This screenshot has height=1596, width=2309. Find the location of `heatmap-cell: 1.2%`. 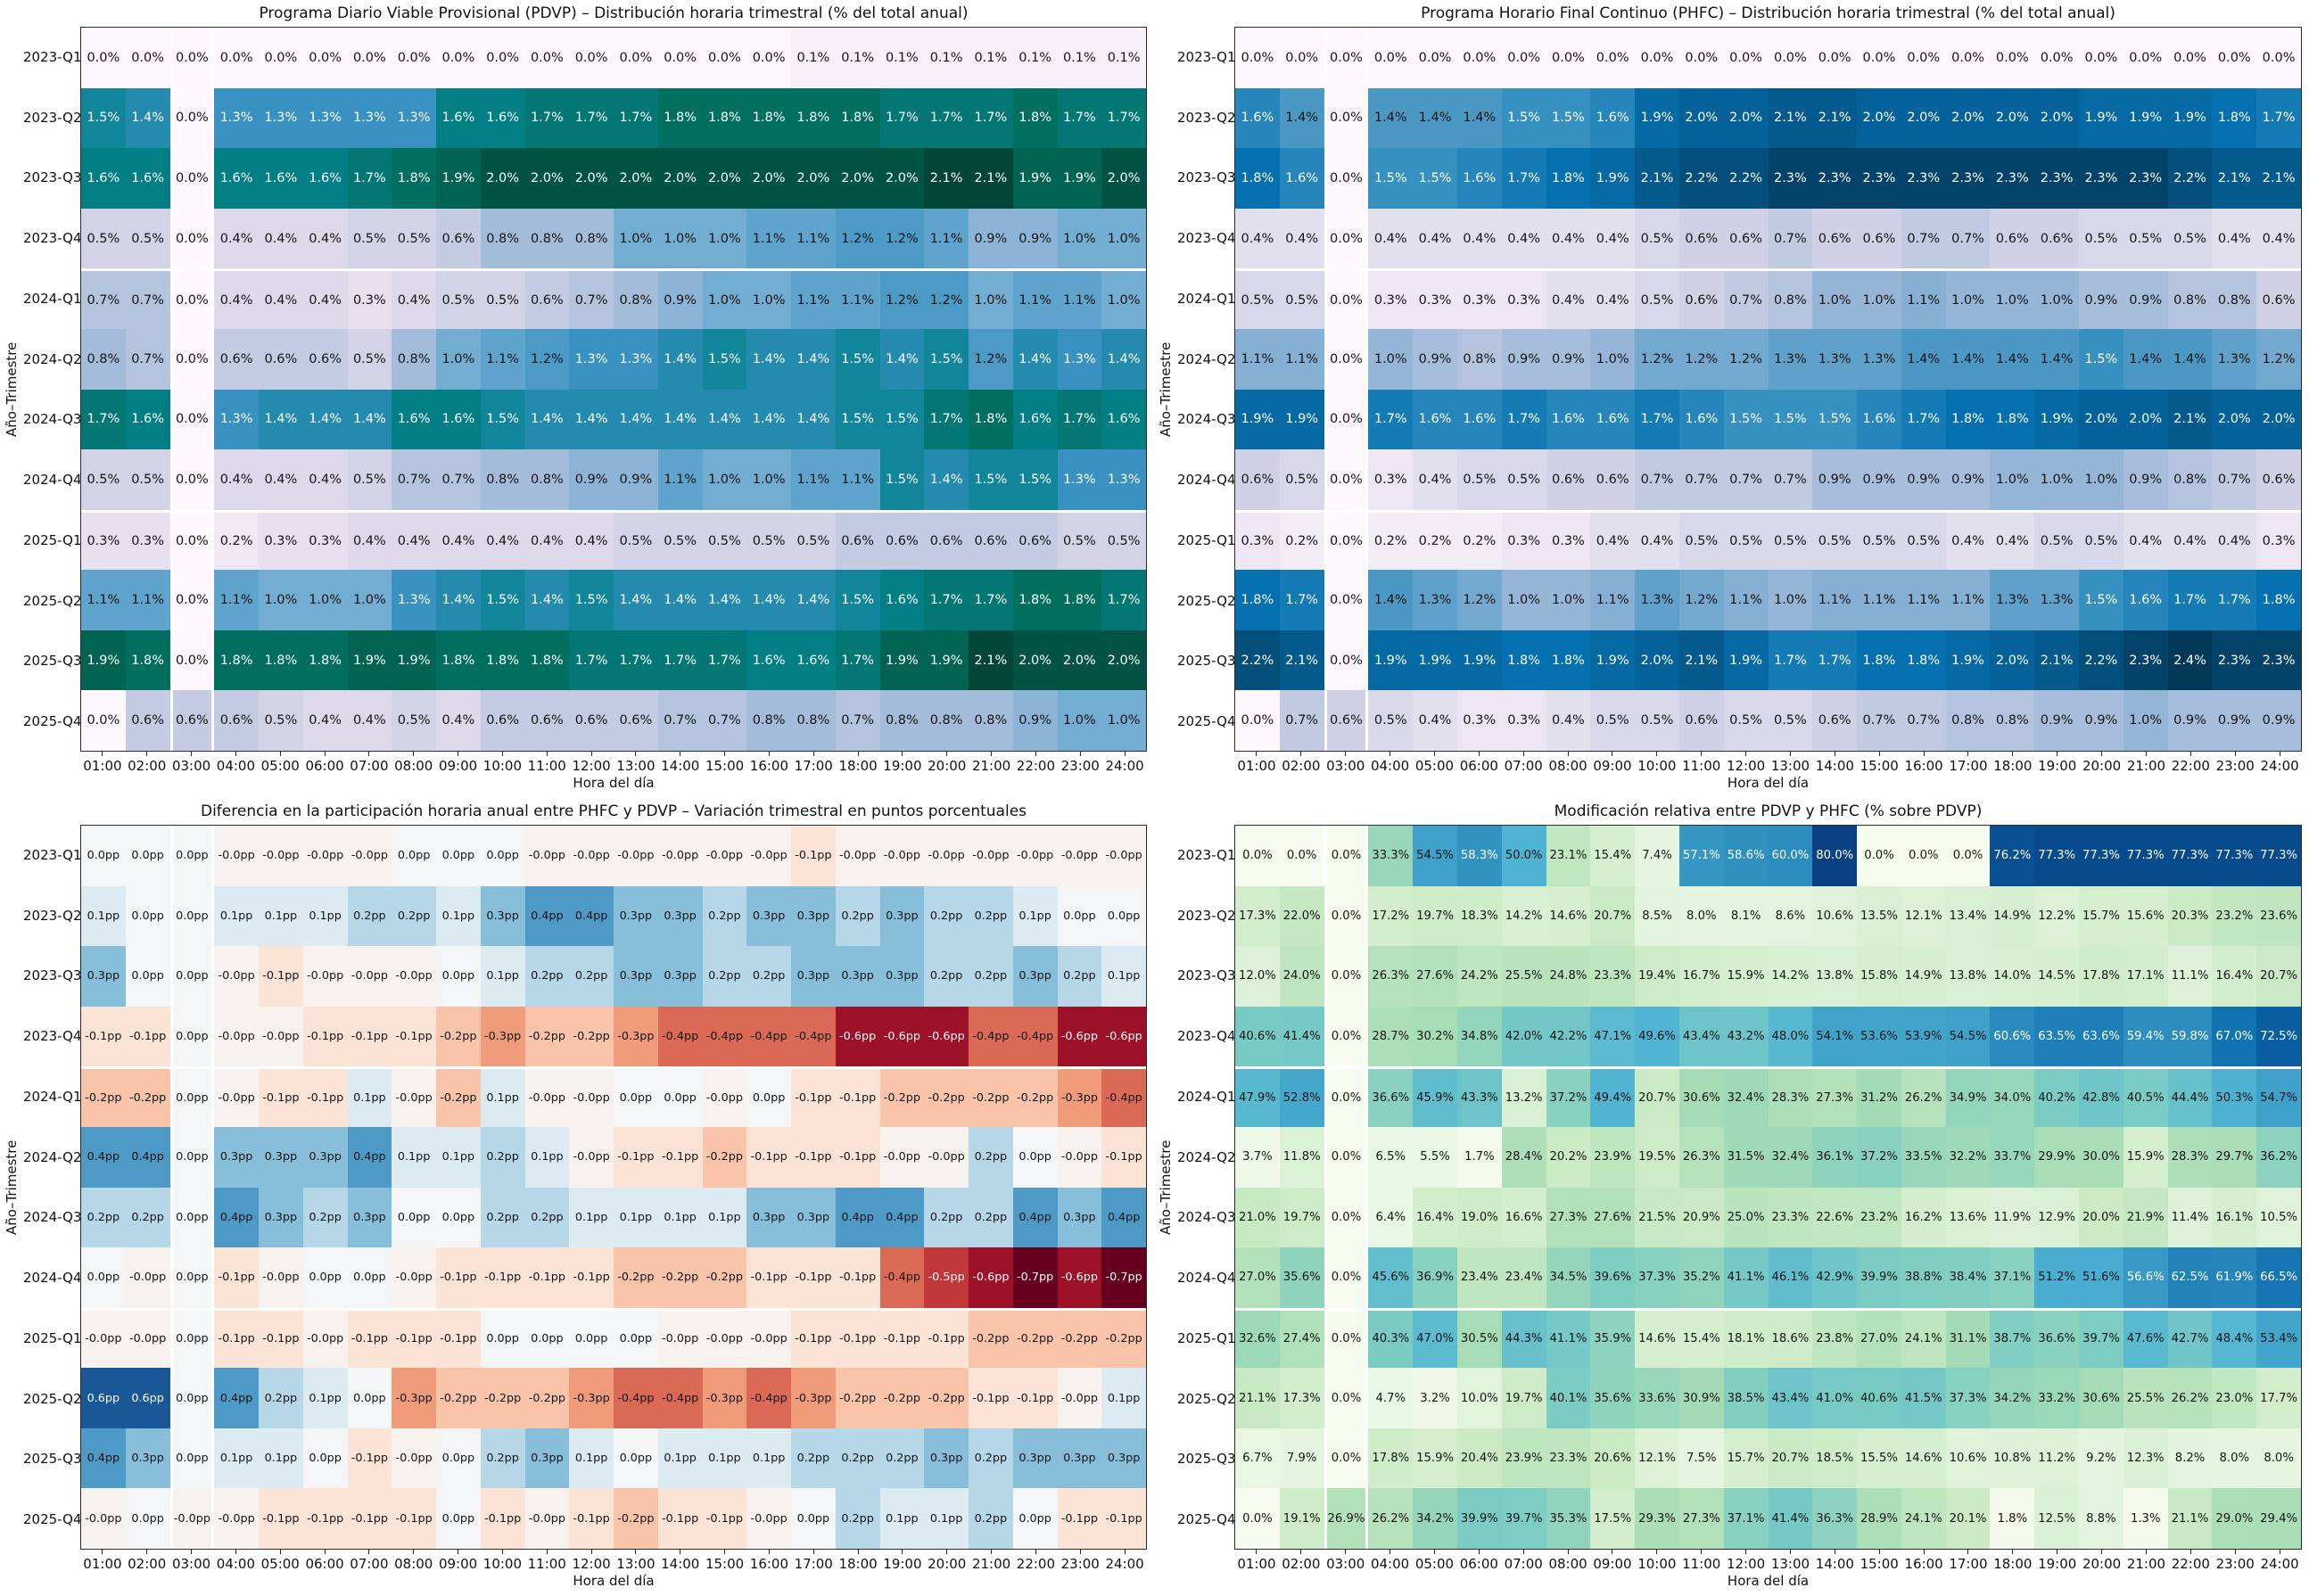

heatmap-cell: 1.2% is located at coordinates (1701, 600).